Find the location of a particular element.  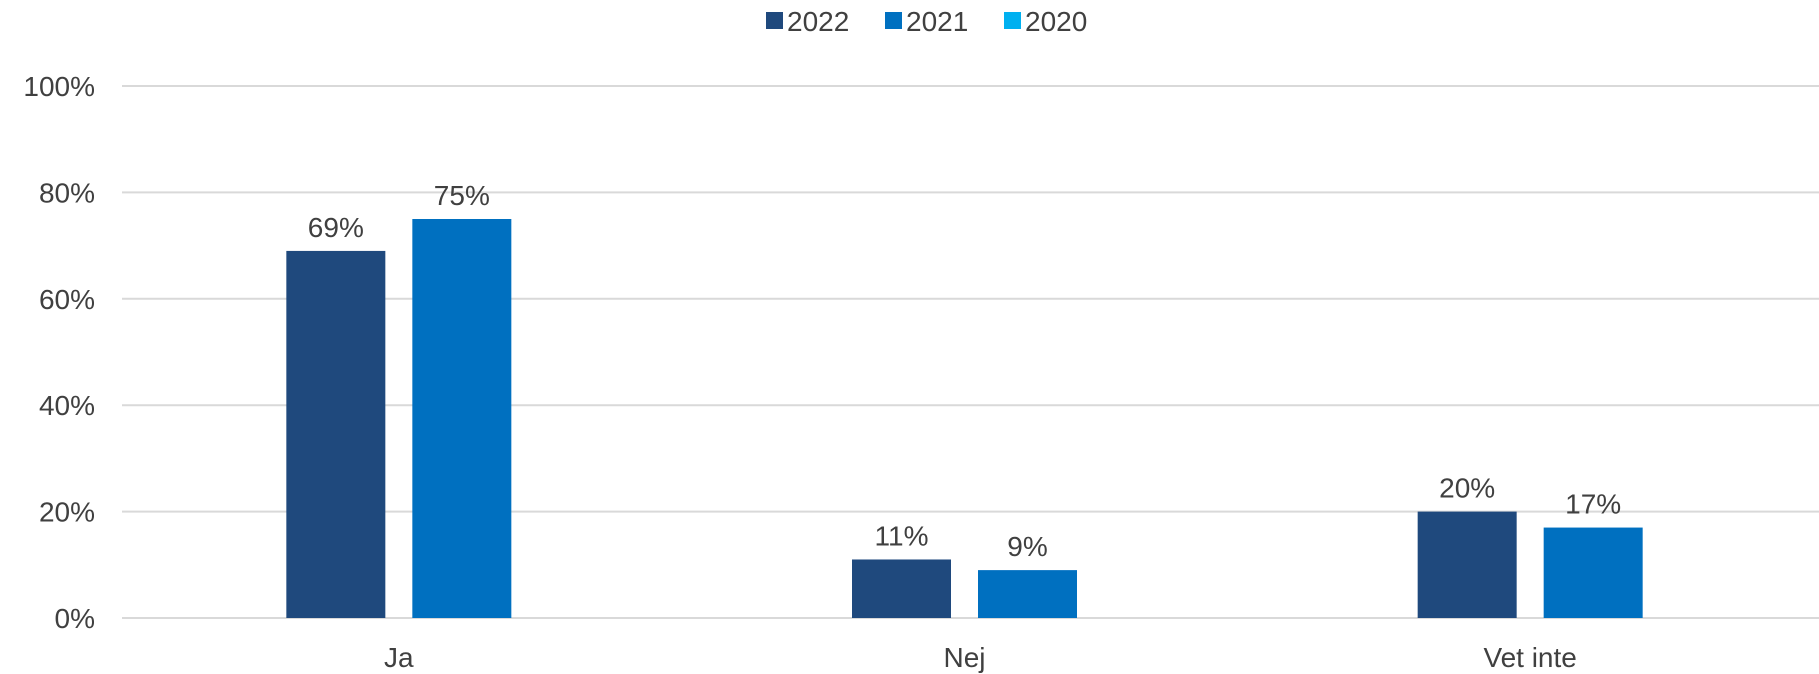

legend-swatch-2022 is located at coordinates (774, 20).